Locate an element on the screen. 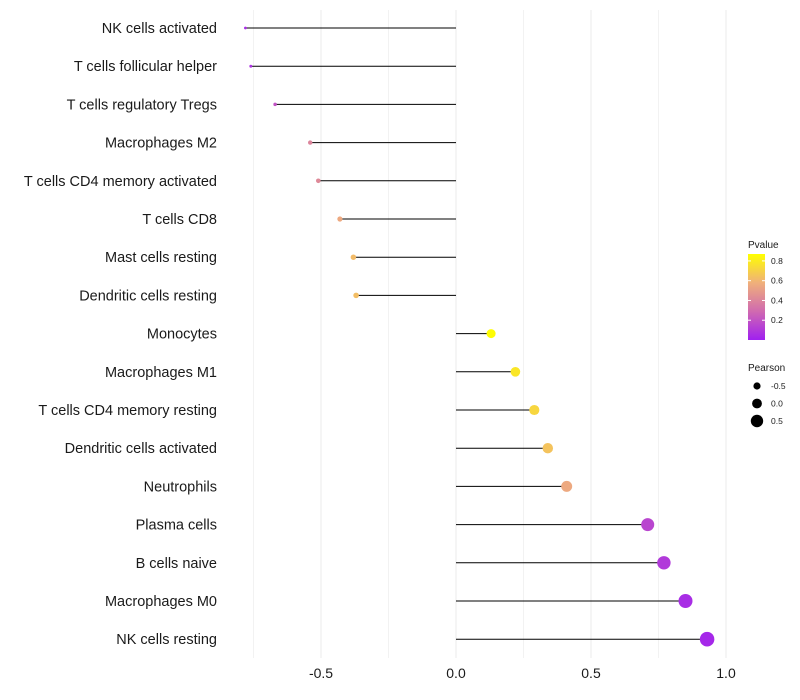 Image resolution: width=800 pixels, height=700 pixels. x-tick-label: 1.0 is located at coordinates (726, 673).